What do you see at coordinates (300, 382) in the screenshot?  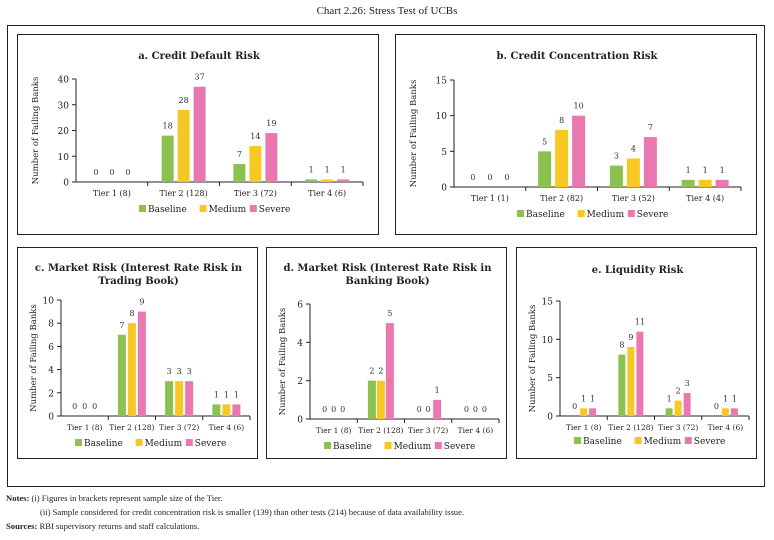 I see `y-tick-label: 2` at bounding box center [300, 382].